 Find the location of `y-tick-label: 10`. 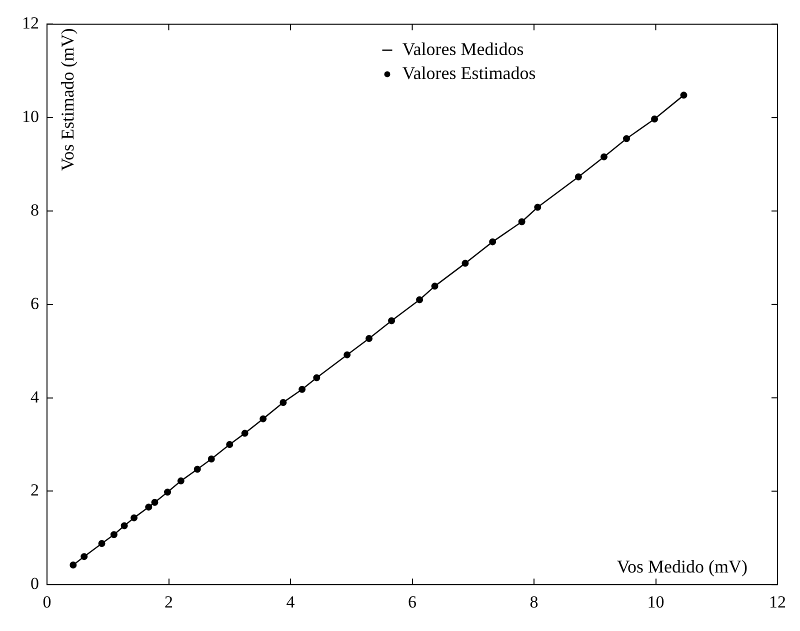

y-tick-label: 10 is located at coordinates (30, 116).